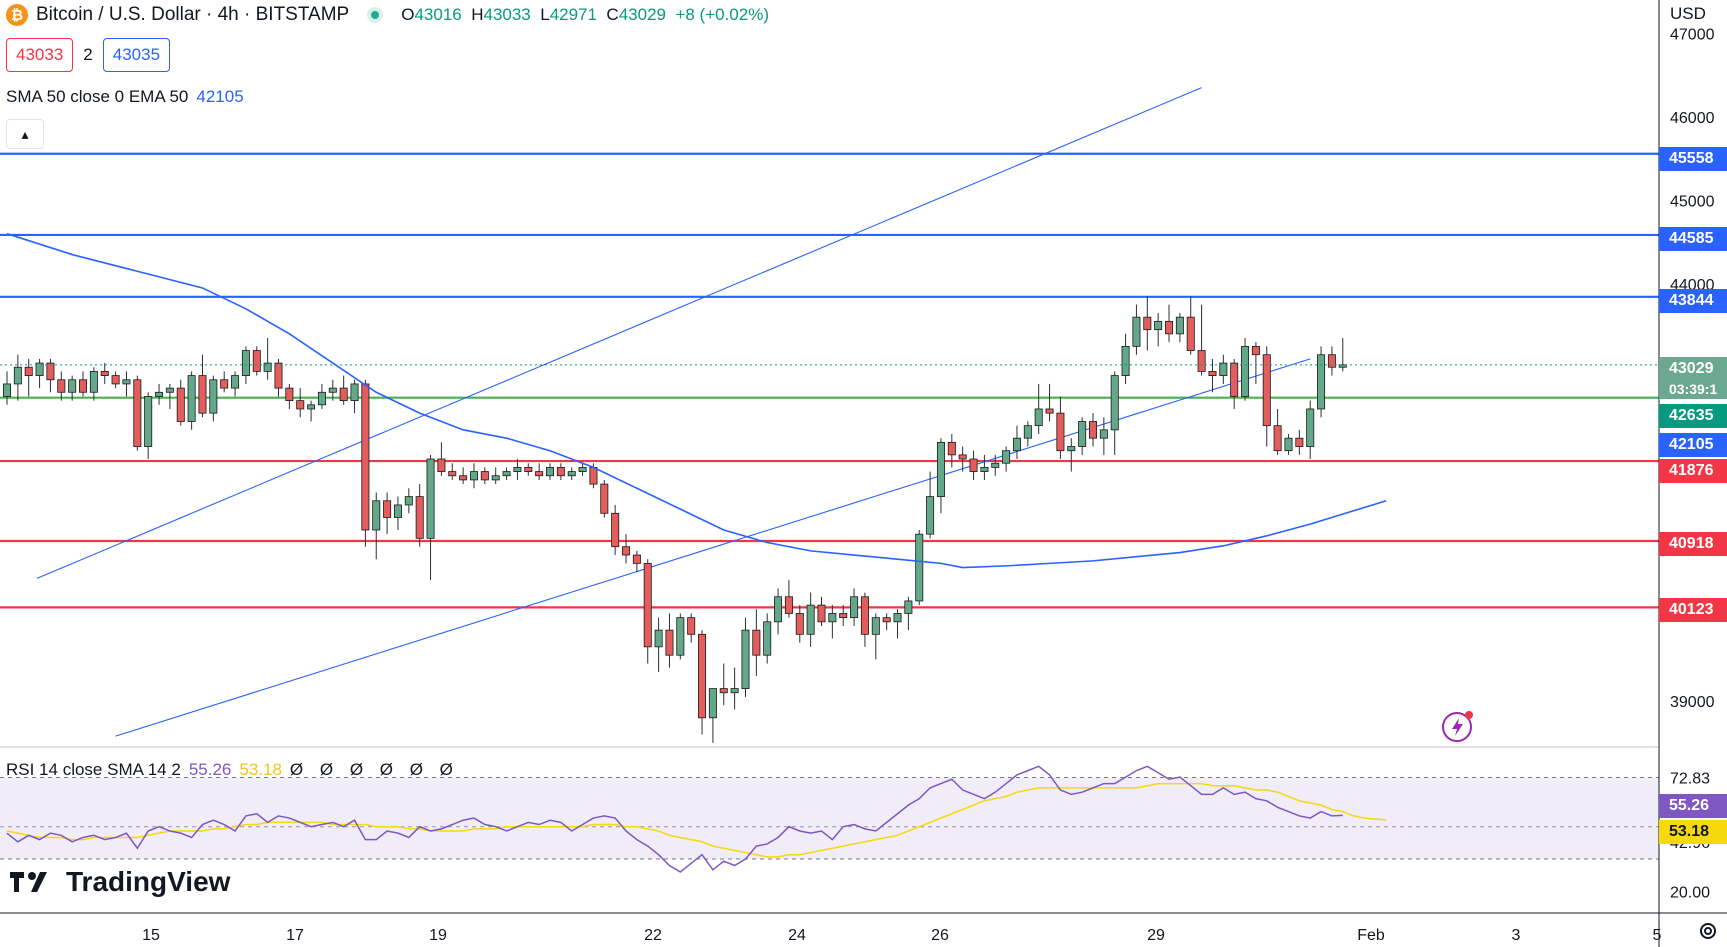 The width and height of the screenshot is (1727, 947). I want to click on collapse-legend-button: ▴, so click(25, 134).